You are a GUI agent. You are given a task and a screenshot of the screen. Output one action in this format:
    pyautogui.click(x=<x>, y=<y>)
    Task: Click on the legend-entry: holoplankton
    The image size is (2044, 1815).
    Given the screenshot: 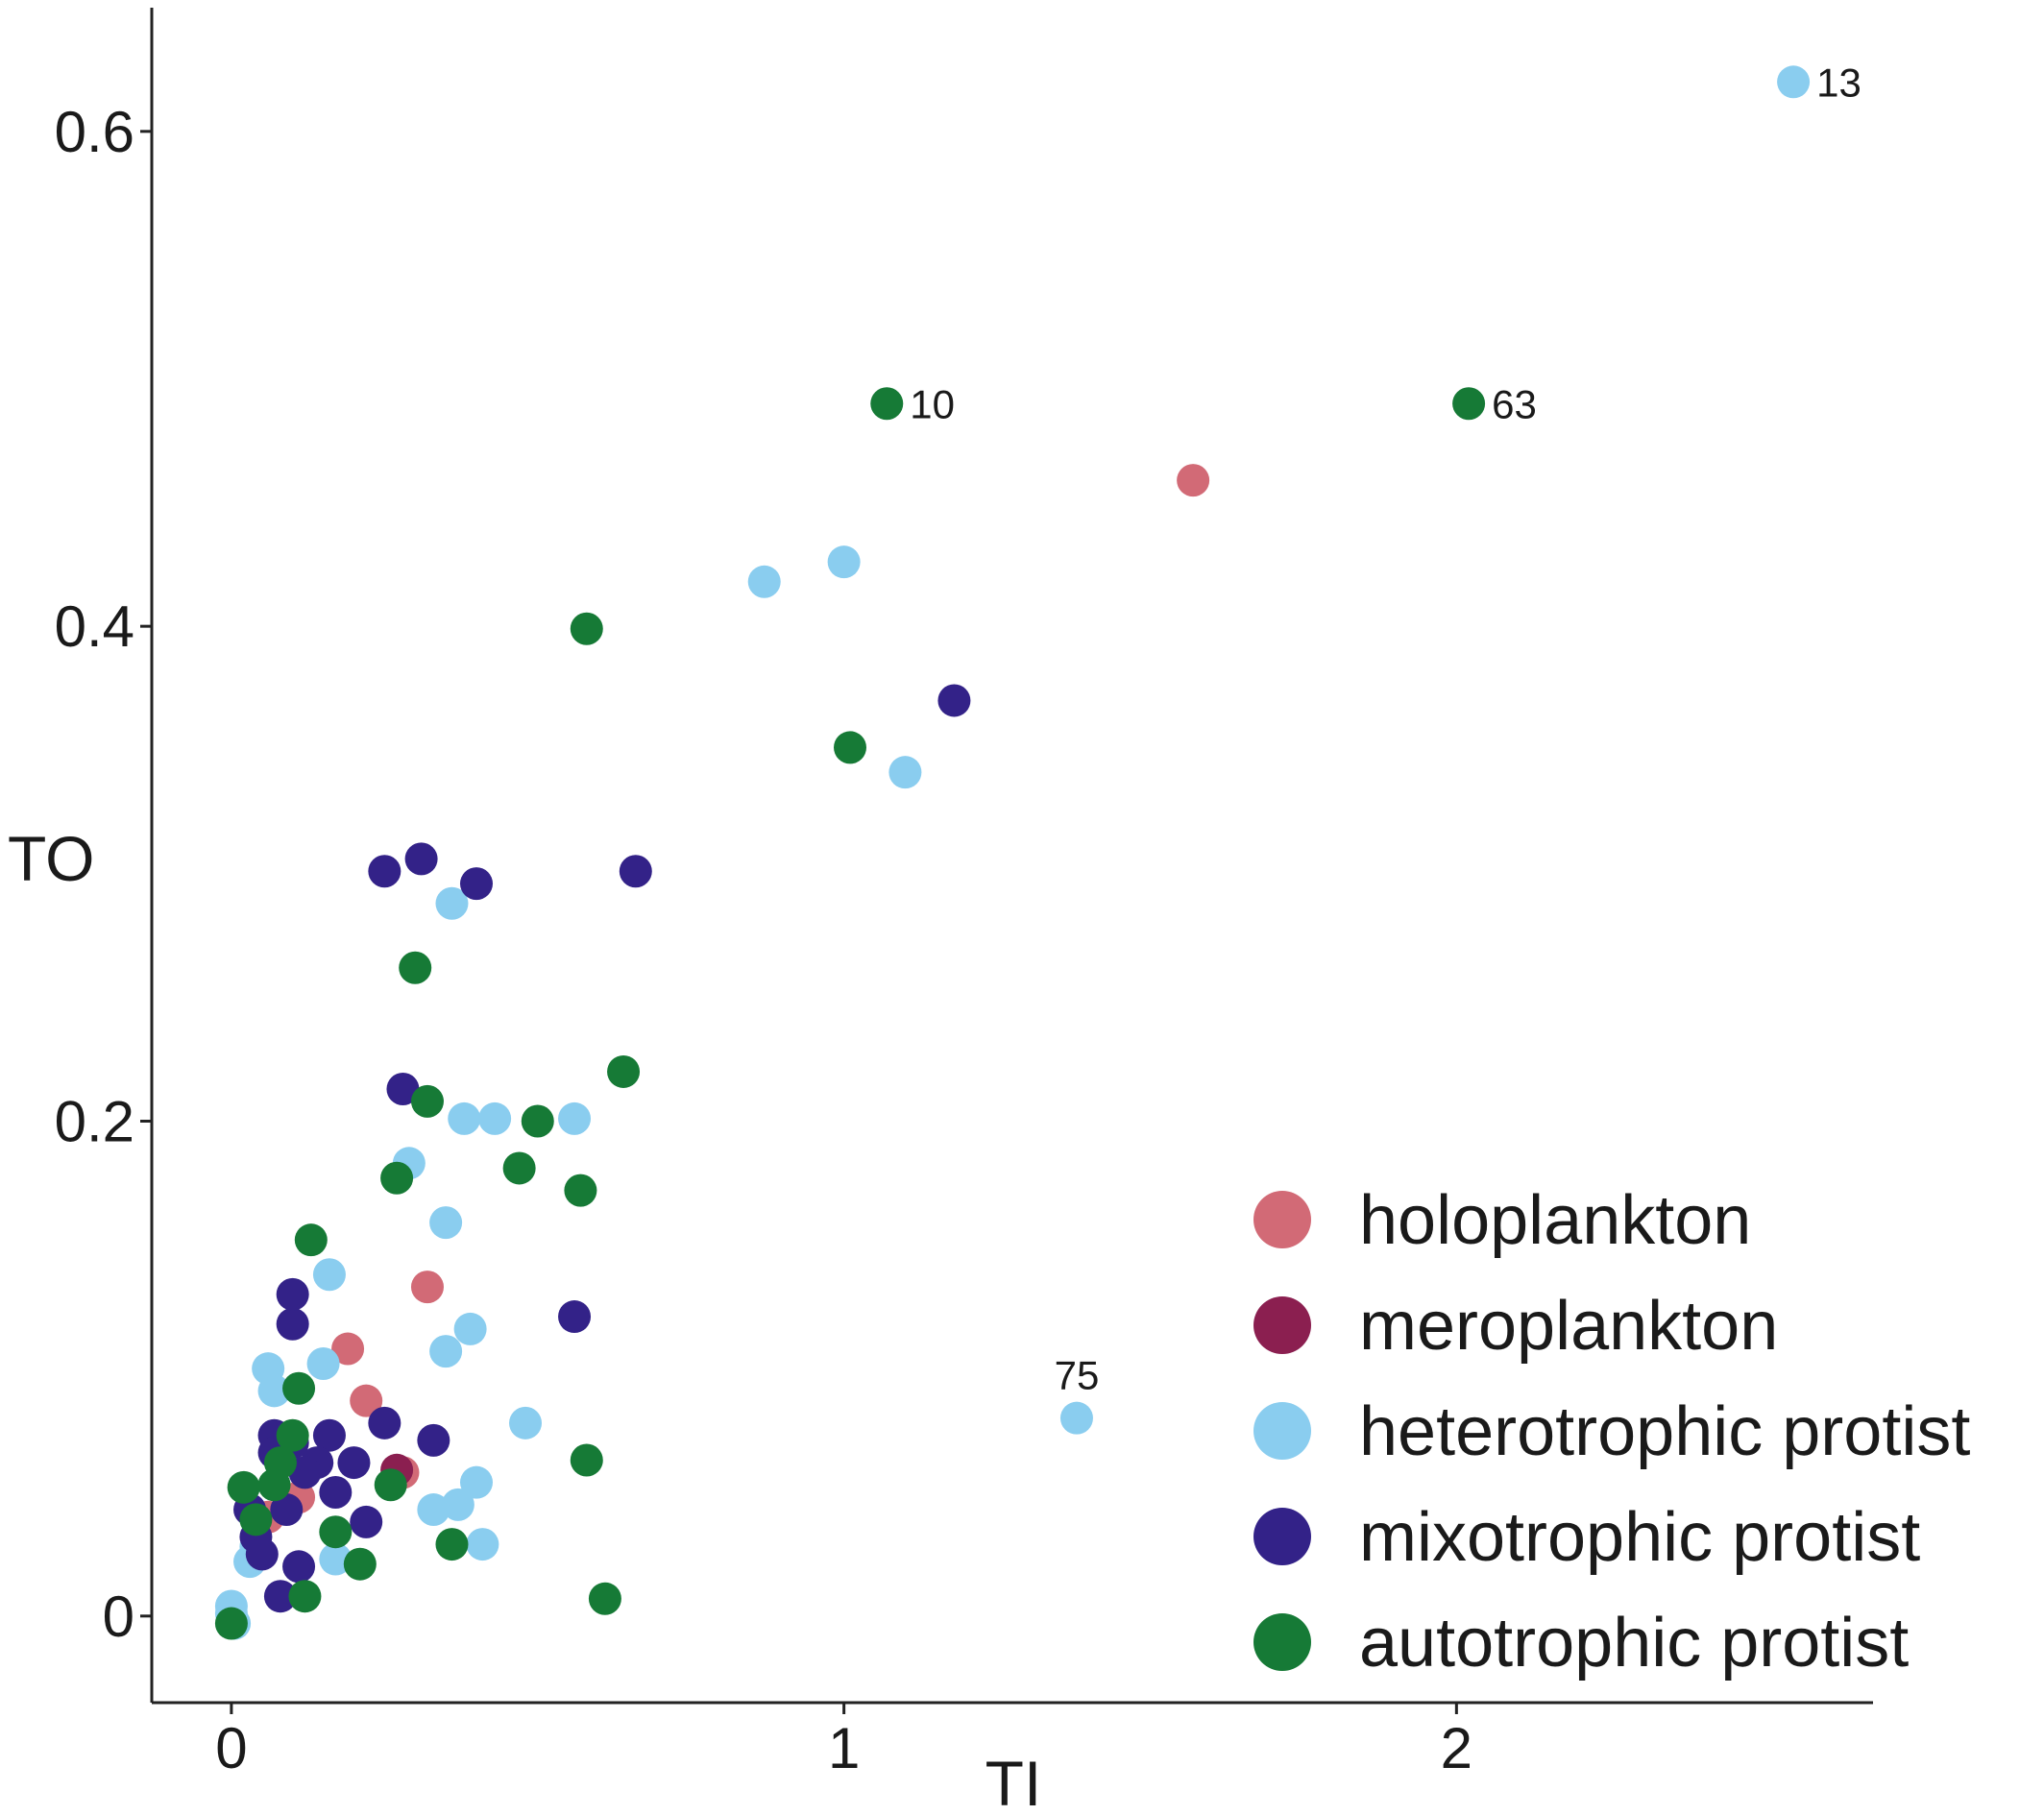 What is the action you would take?
    pyautogui.click(x=1502, y=1221)
    